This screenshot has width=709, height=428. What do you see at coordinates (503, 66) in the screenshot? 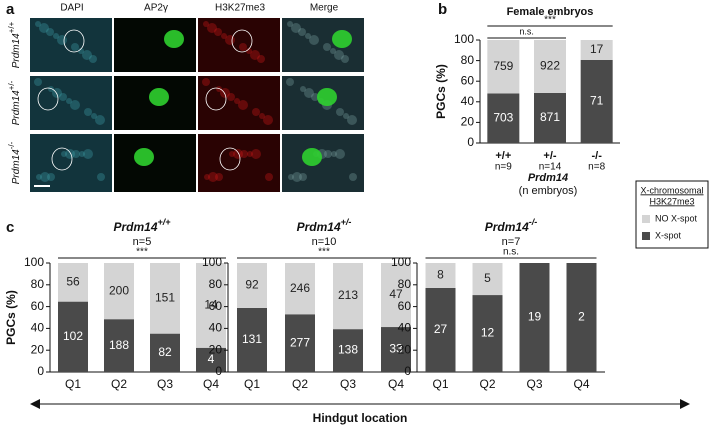
I see `data-label: 759` at bounding box center [503, 66].